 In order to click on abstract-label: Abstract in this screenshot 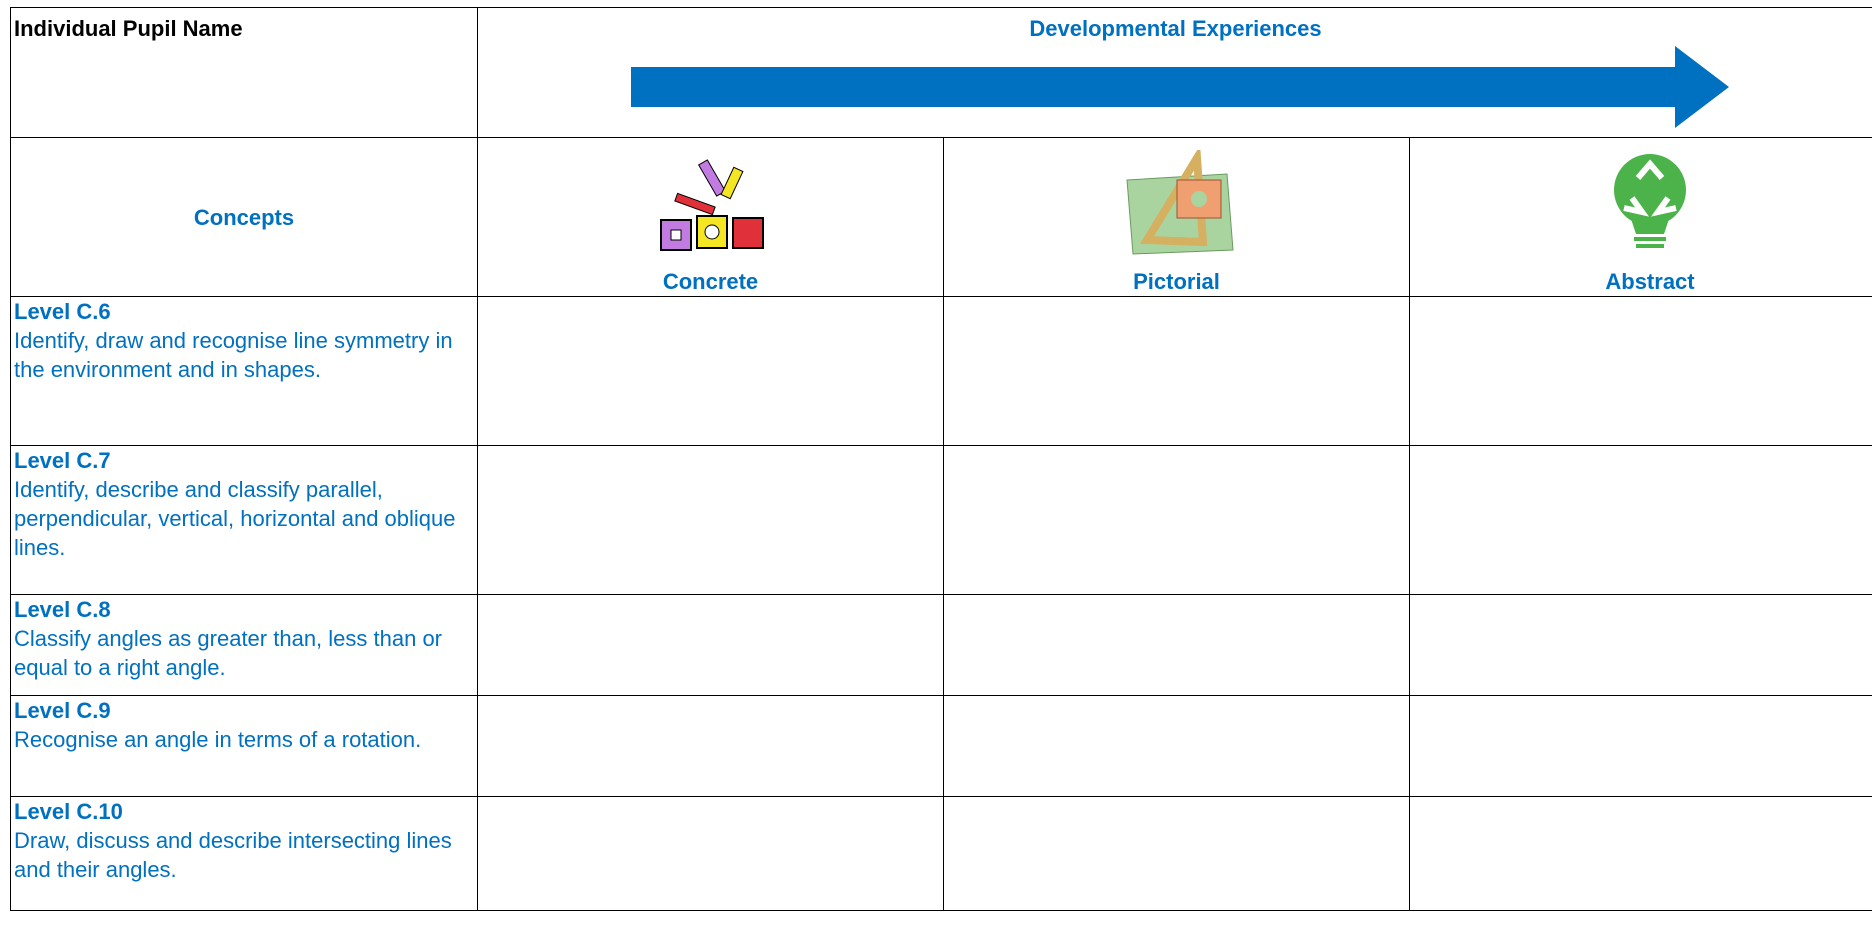, I will do `click(1642, 281)`.